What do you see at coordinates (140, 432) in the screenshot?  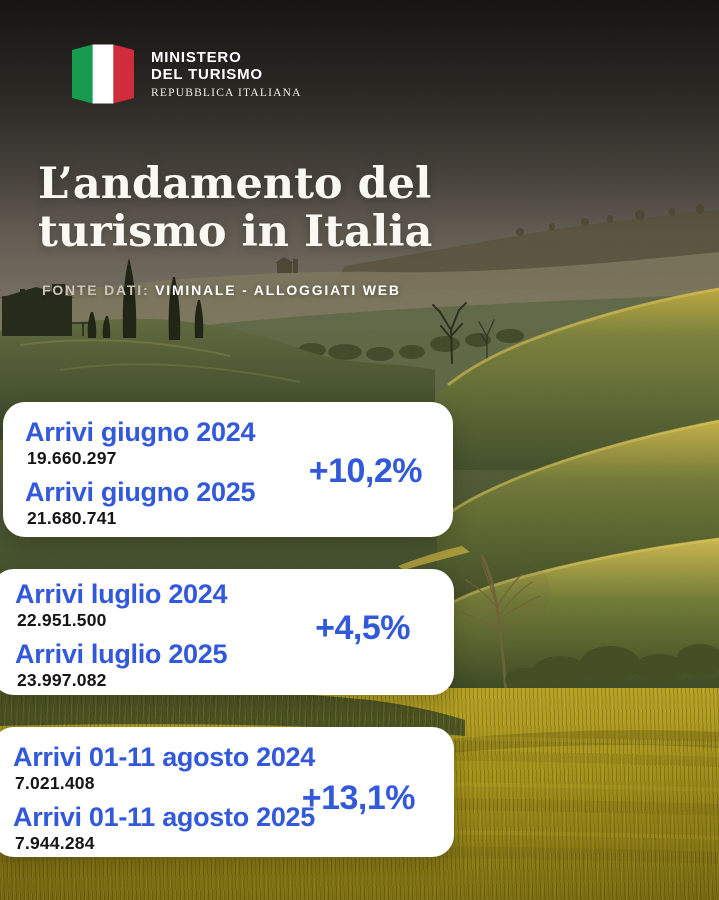 I see `stat-label: Arrivi giugno 2024` at bounding box center [140, 432].